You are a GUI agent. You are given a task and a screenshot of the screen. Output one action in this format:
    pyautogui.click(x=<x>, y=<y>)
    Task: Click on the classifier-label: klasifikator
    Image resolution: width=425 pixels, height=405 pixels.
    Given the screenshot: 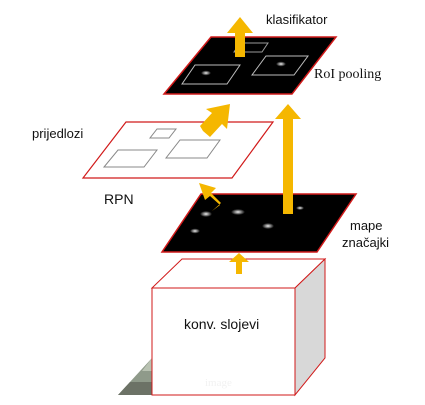 What is the action you would take?
    pyautogui.click(x=297, y=19)
    